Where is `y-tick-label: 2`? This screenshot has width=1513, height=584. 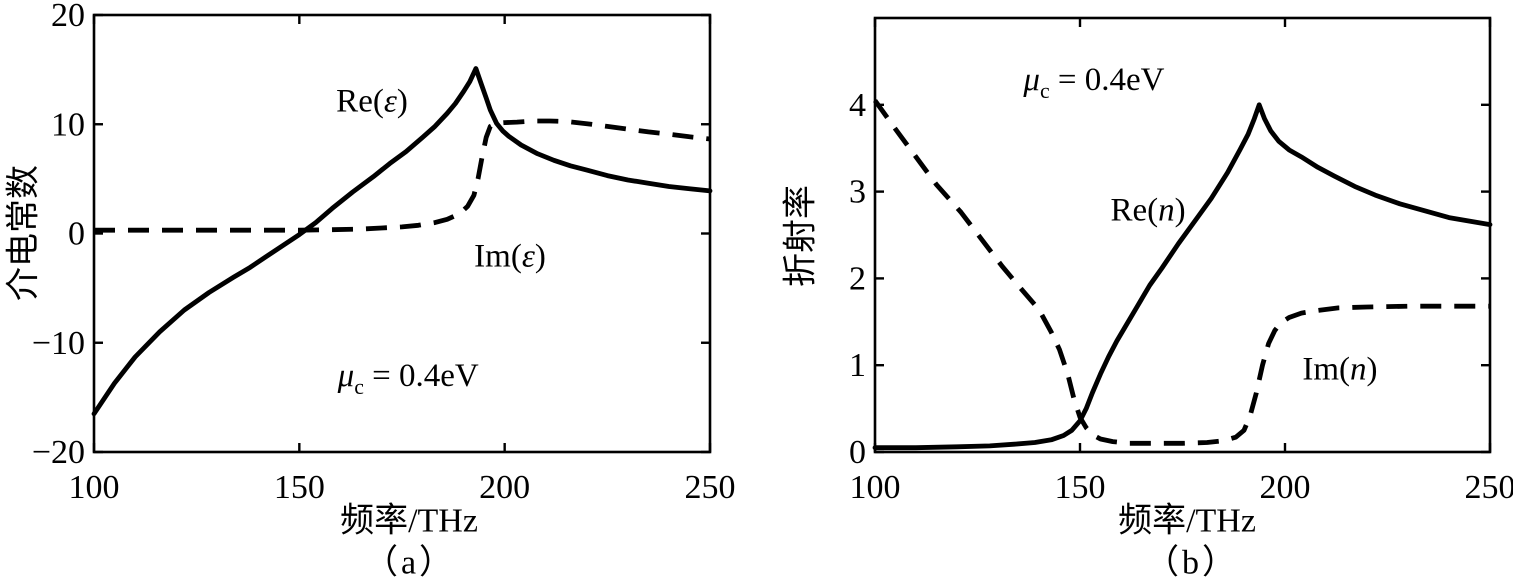 y-tick-label: 2 is located at coordinates (857, 278).